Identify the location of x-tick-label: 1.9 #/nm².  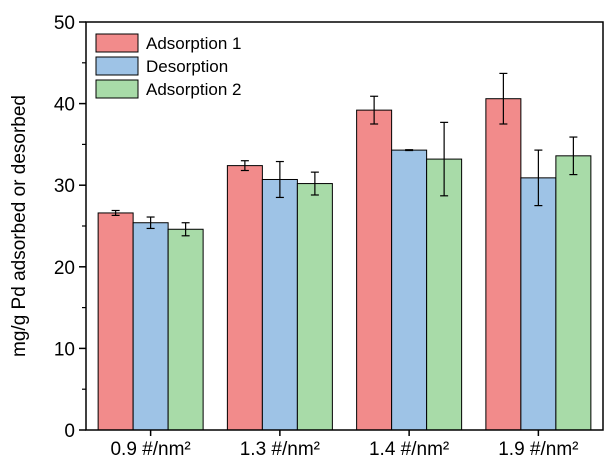
(538, 449).